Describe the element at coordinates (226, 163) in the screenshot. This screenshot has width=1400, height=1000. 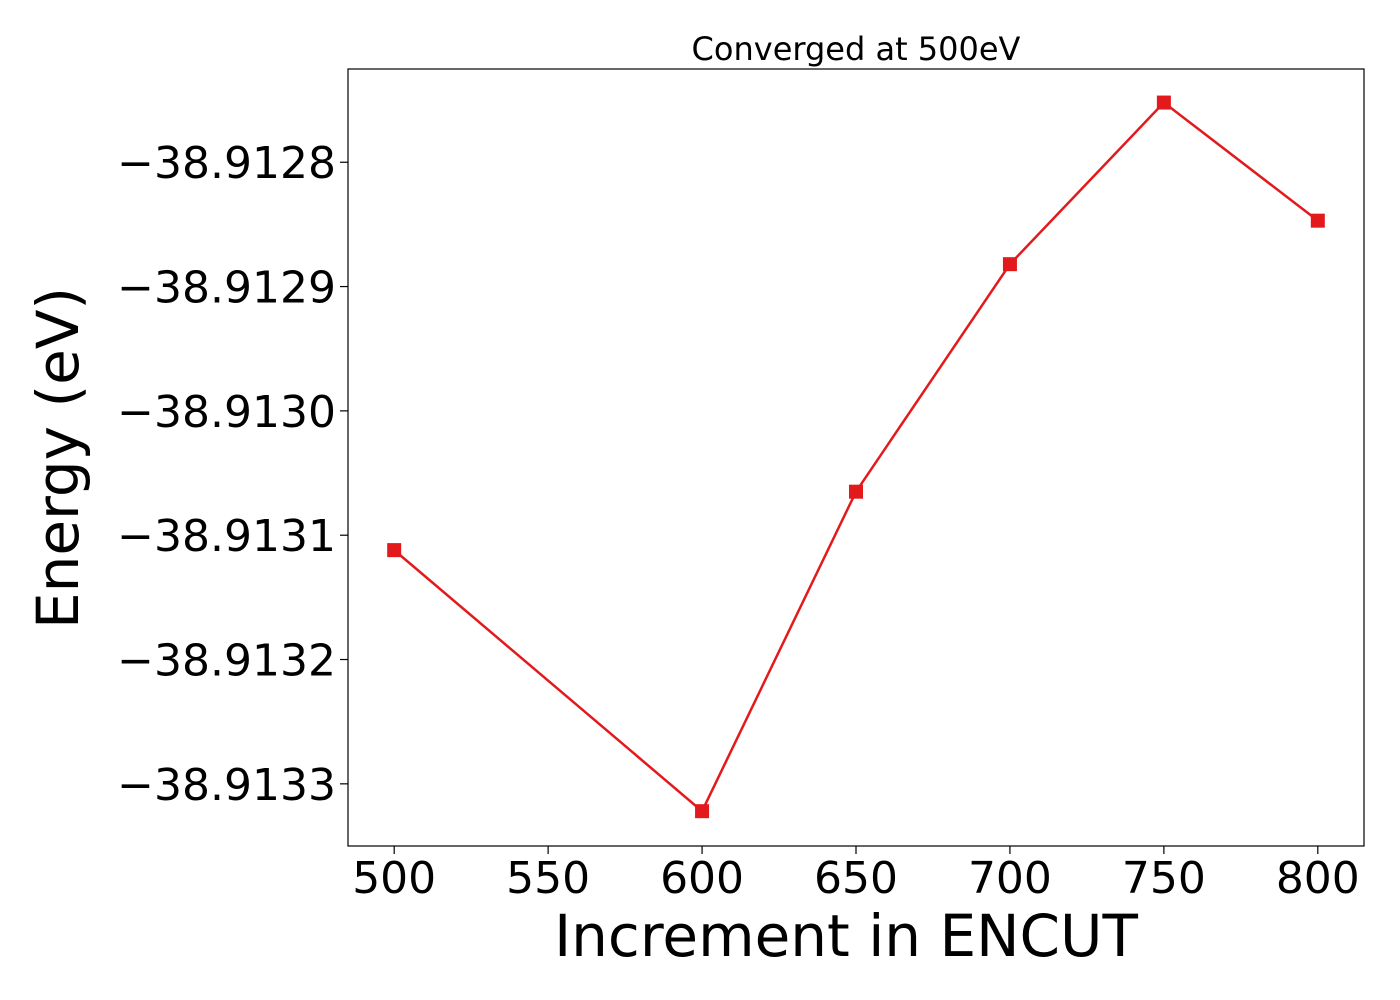
I see `y-tick-label: −38.9128` at that location.